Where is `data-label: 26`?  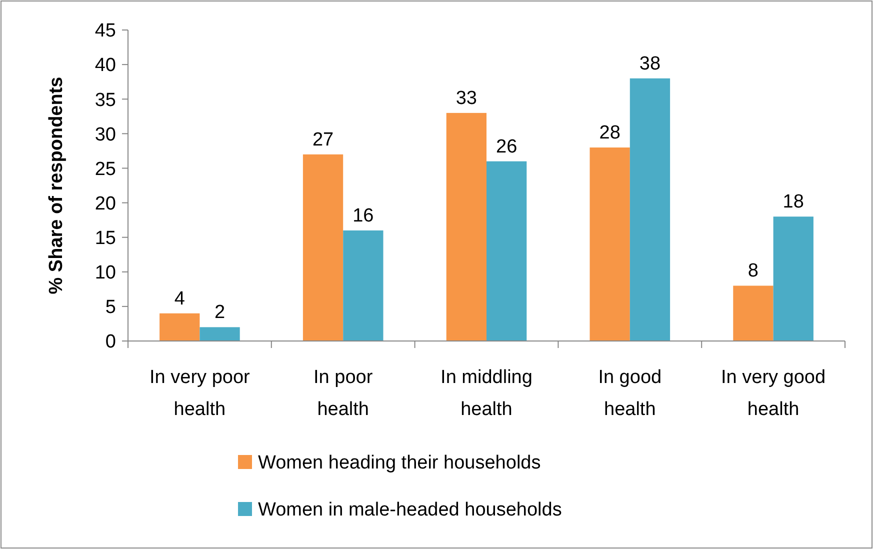 data-label: 26 is located at coordinates (507, 147).